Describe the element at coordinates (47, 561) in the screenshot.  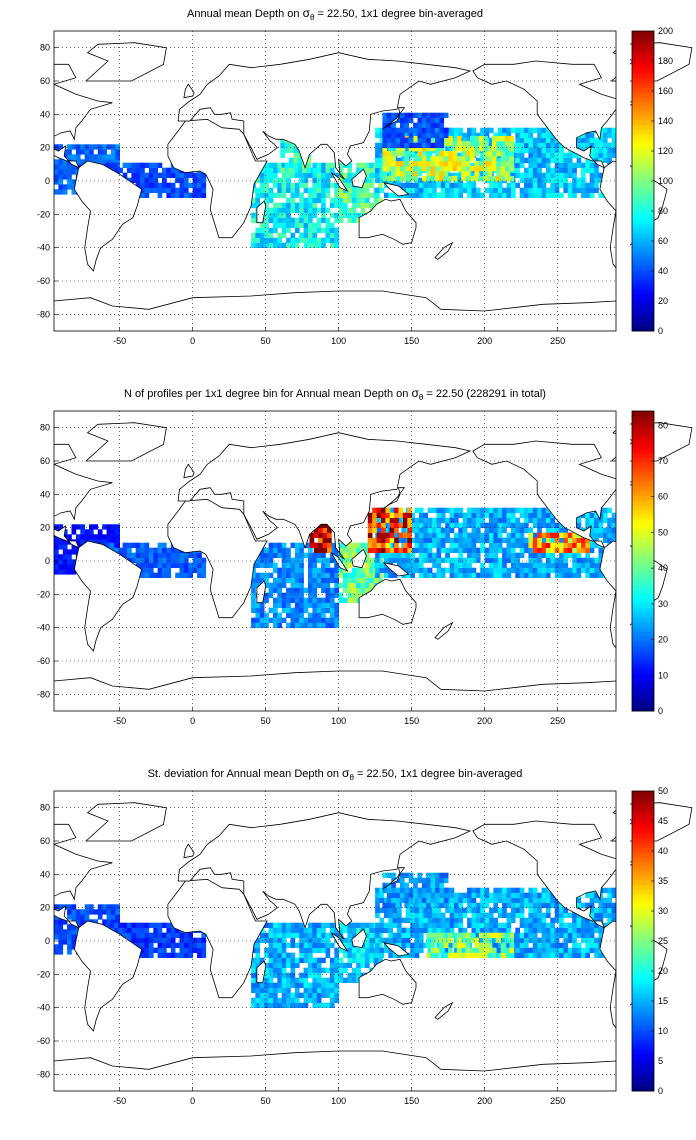
I see `y-tick-label: 0` at that location.